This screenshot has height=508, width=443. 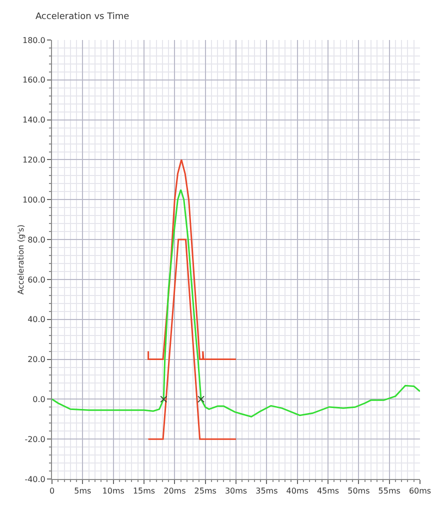 I want to click on x-tick-label: 25ms, so click(x=205, y=491).